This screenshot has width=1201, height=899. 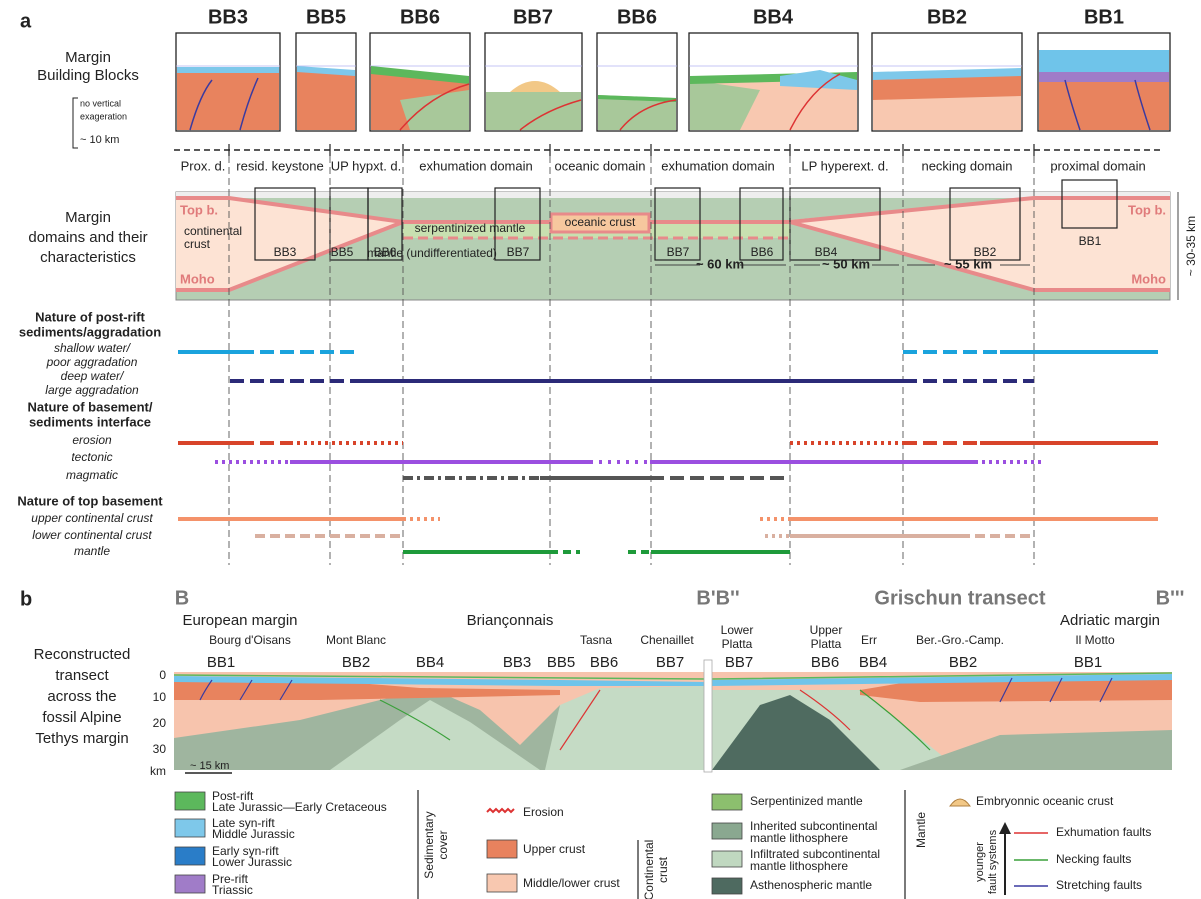 I want to click on label: Middle/lower crust, so click(x=571, y=883).